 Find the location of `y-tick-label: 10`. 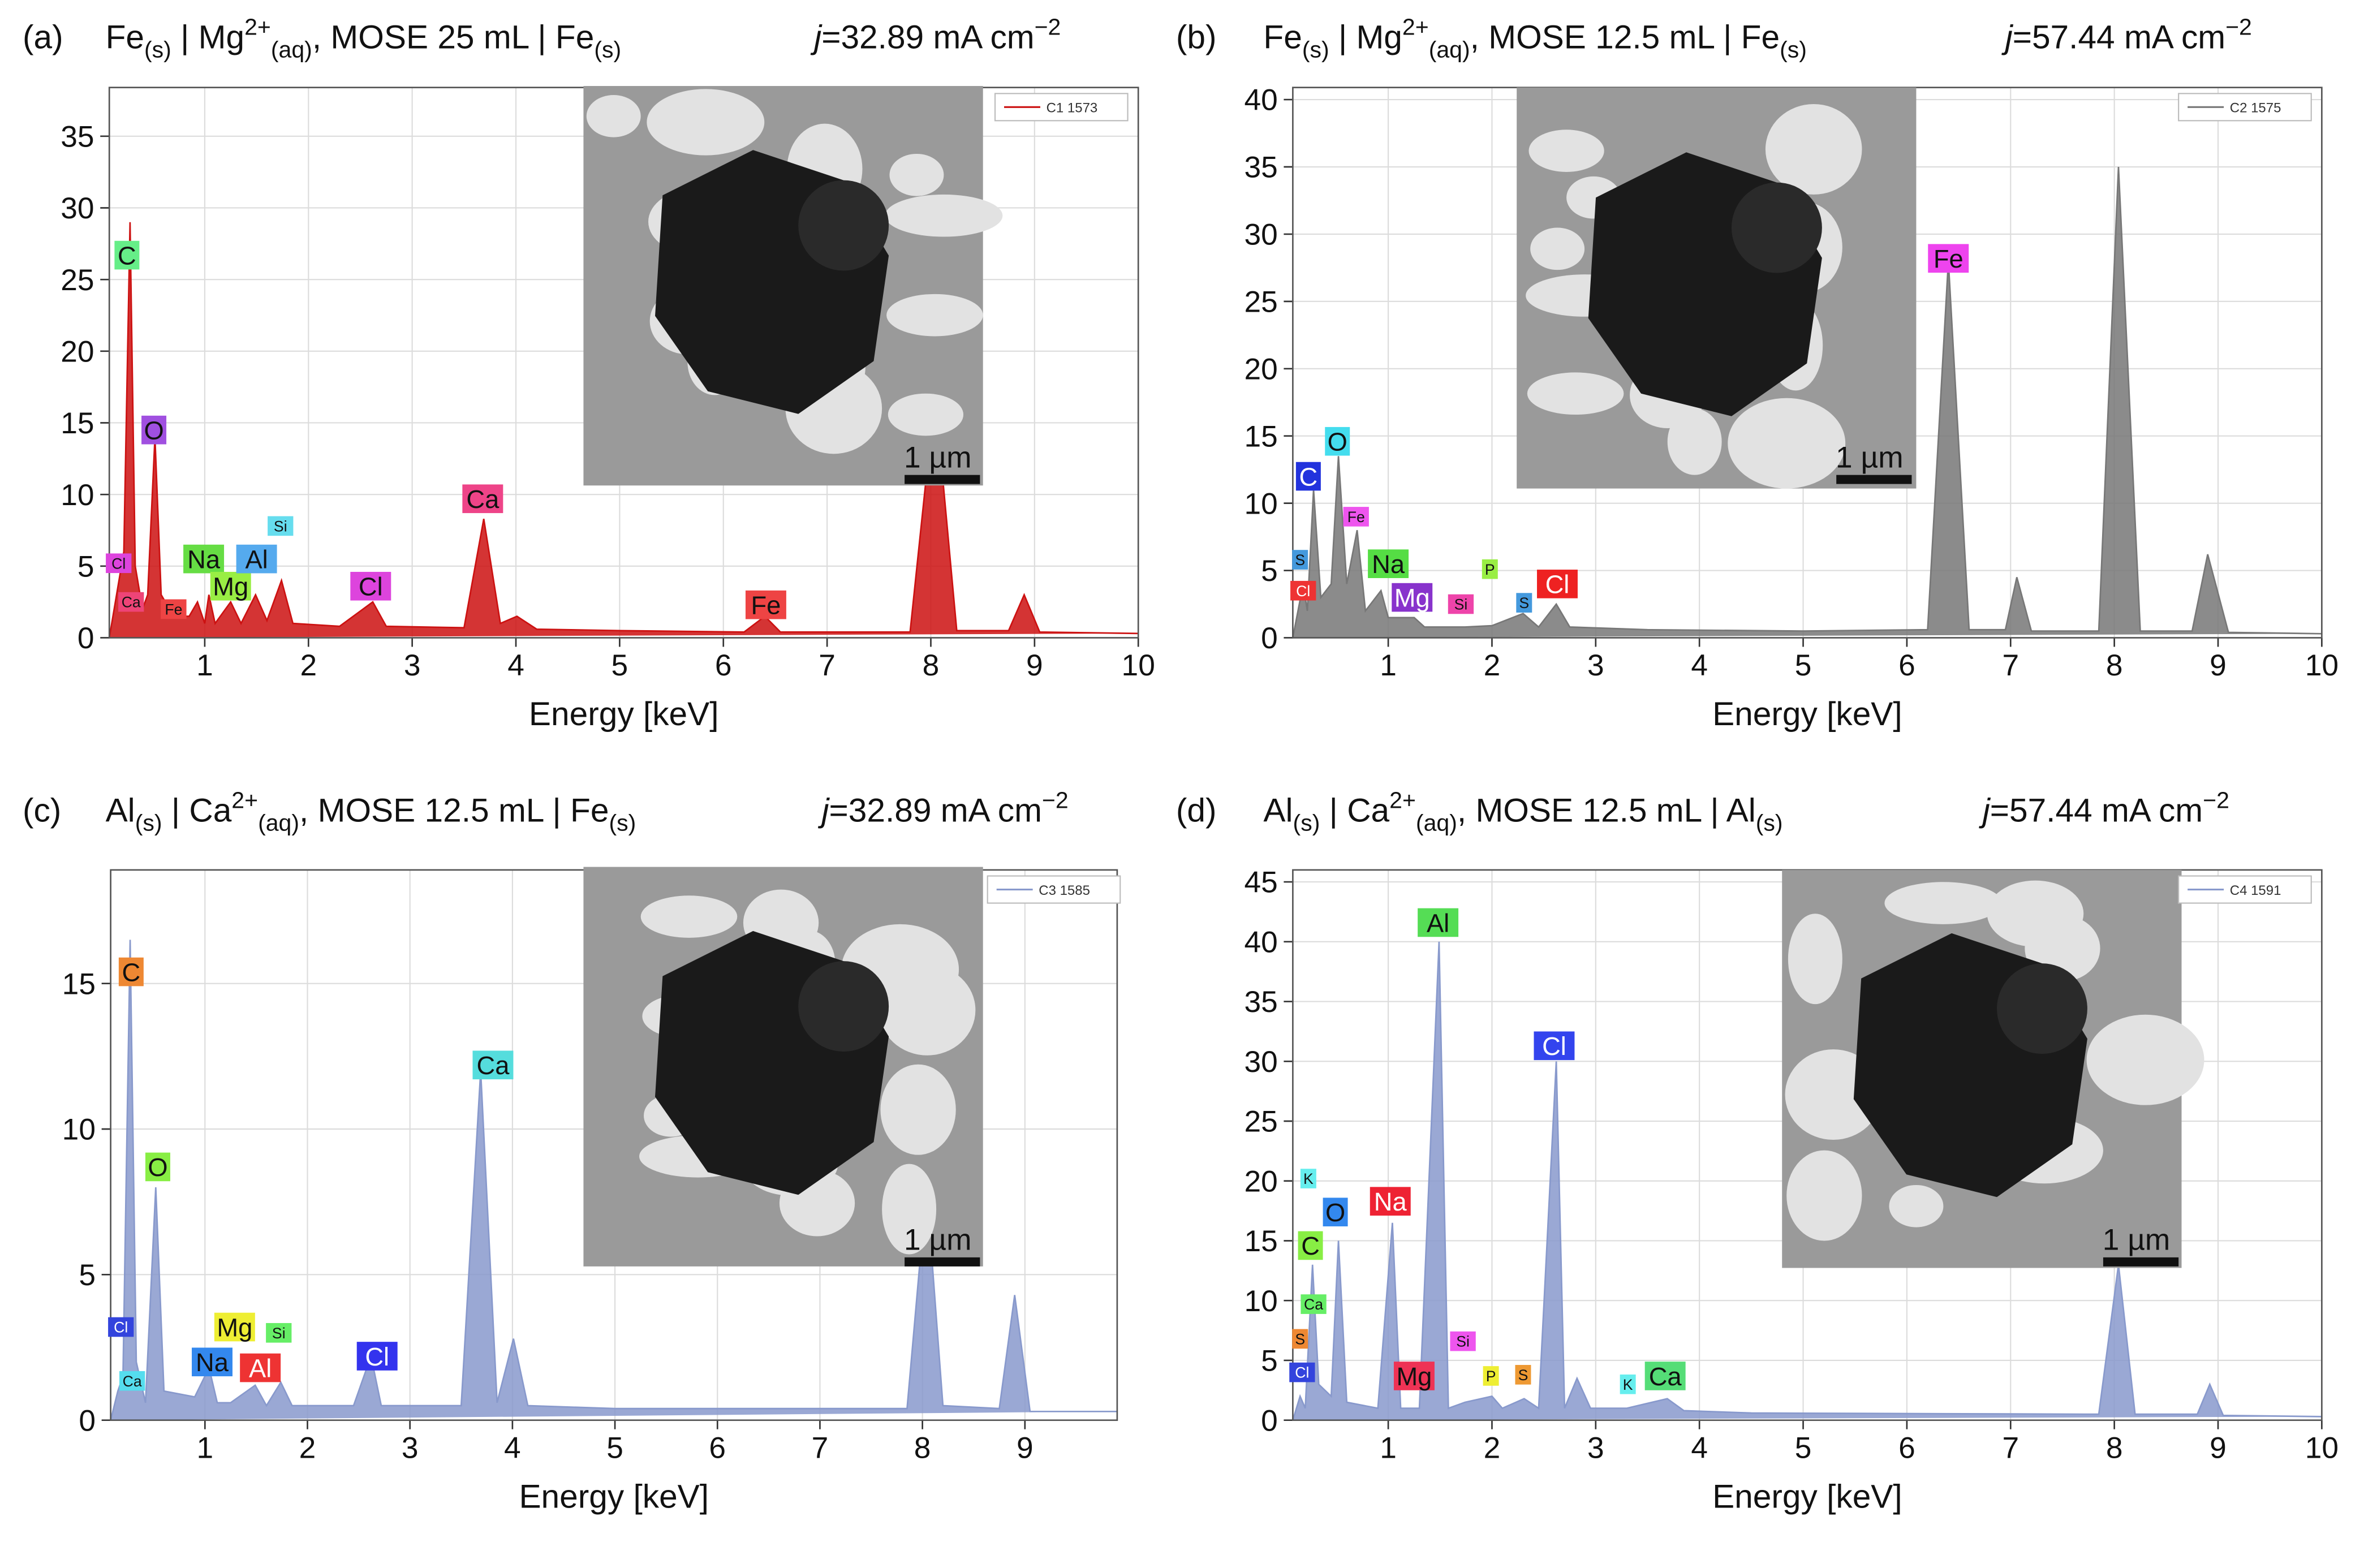

y-tick-label: 10 is located at coordinates (1260, 503).